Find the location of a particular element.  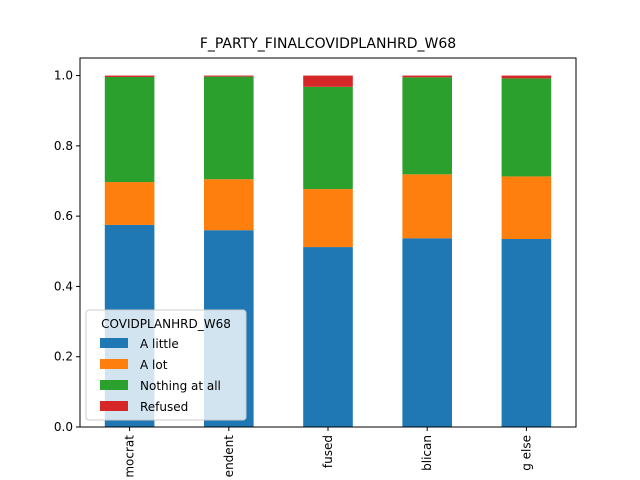

bar-segment-republican-a-lot is located at coordinates (427, 206).